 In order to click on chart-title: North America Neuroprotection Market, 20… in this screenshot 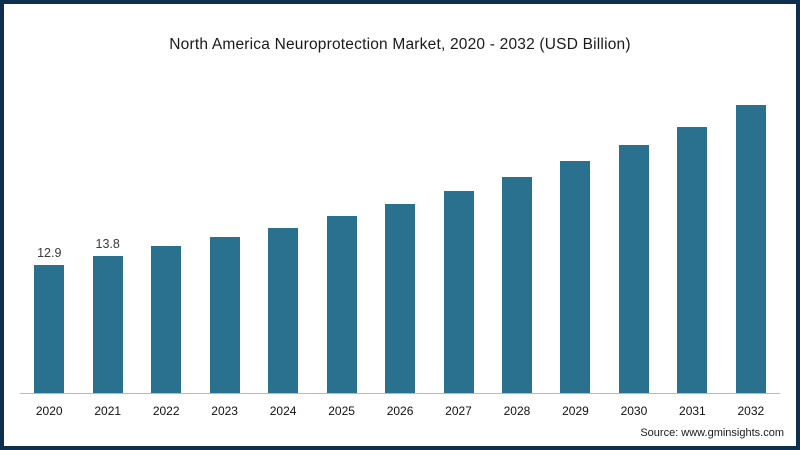, I will do `click(400, 44)`.